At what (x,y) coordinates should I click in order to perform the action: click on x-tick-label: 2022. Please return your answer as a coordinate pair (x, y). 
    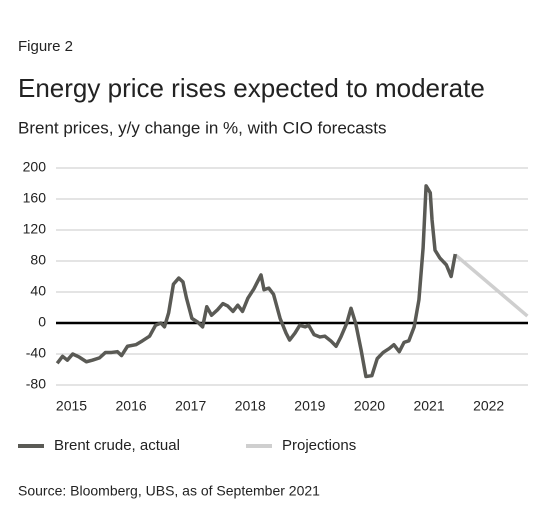
    Looking at the image, I should click on (488, 406).